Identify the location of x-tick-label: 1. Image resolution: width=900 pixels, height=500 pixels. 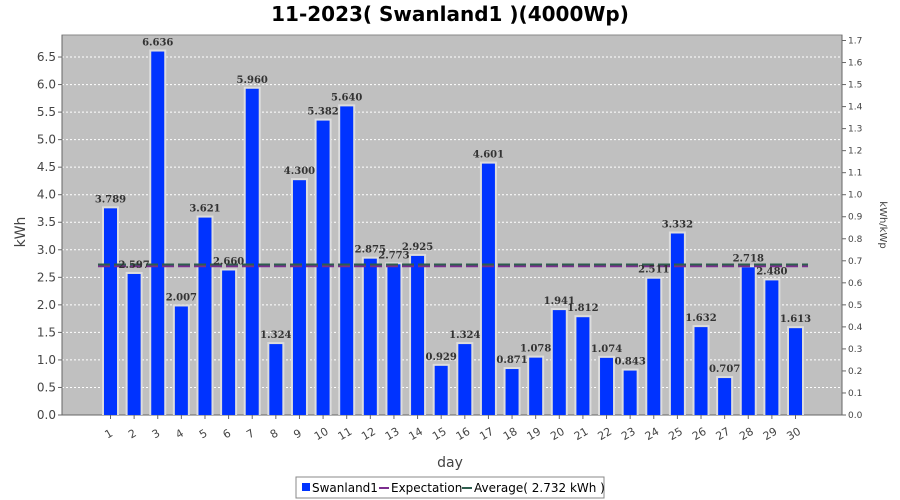
(108, 434).